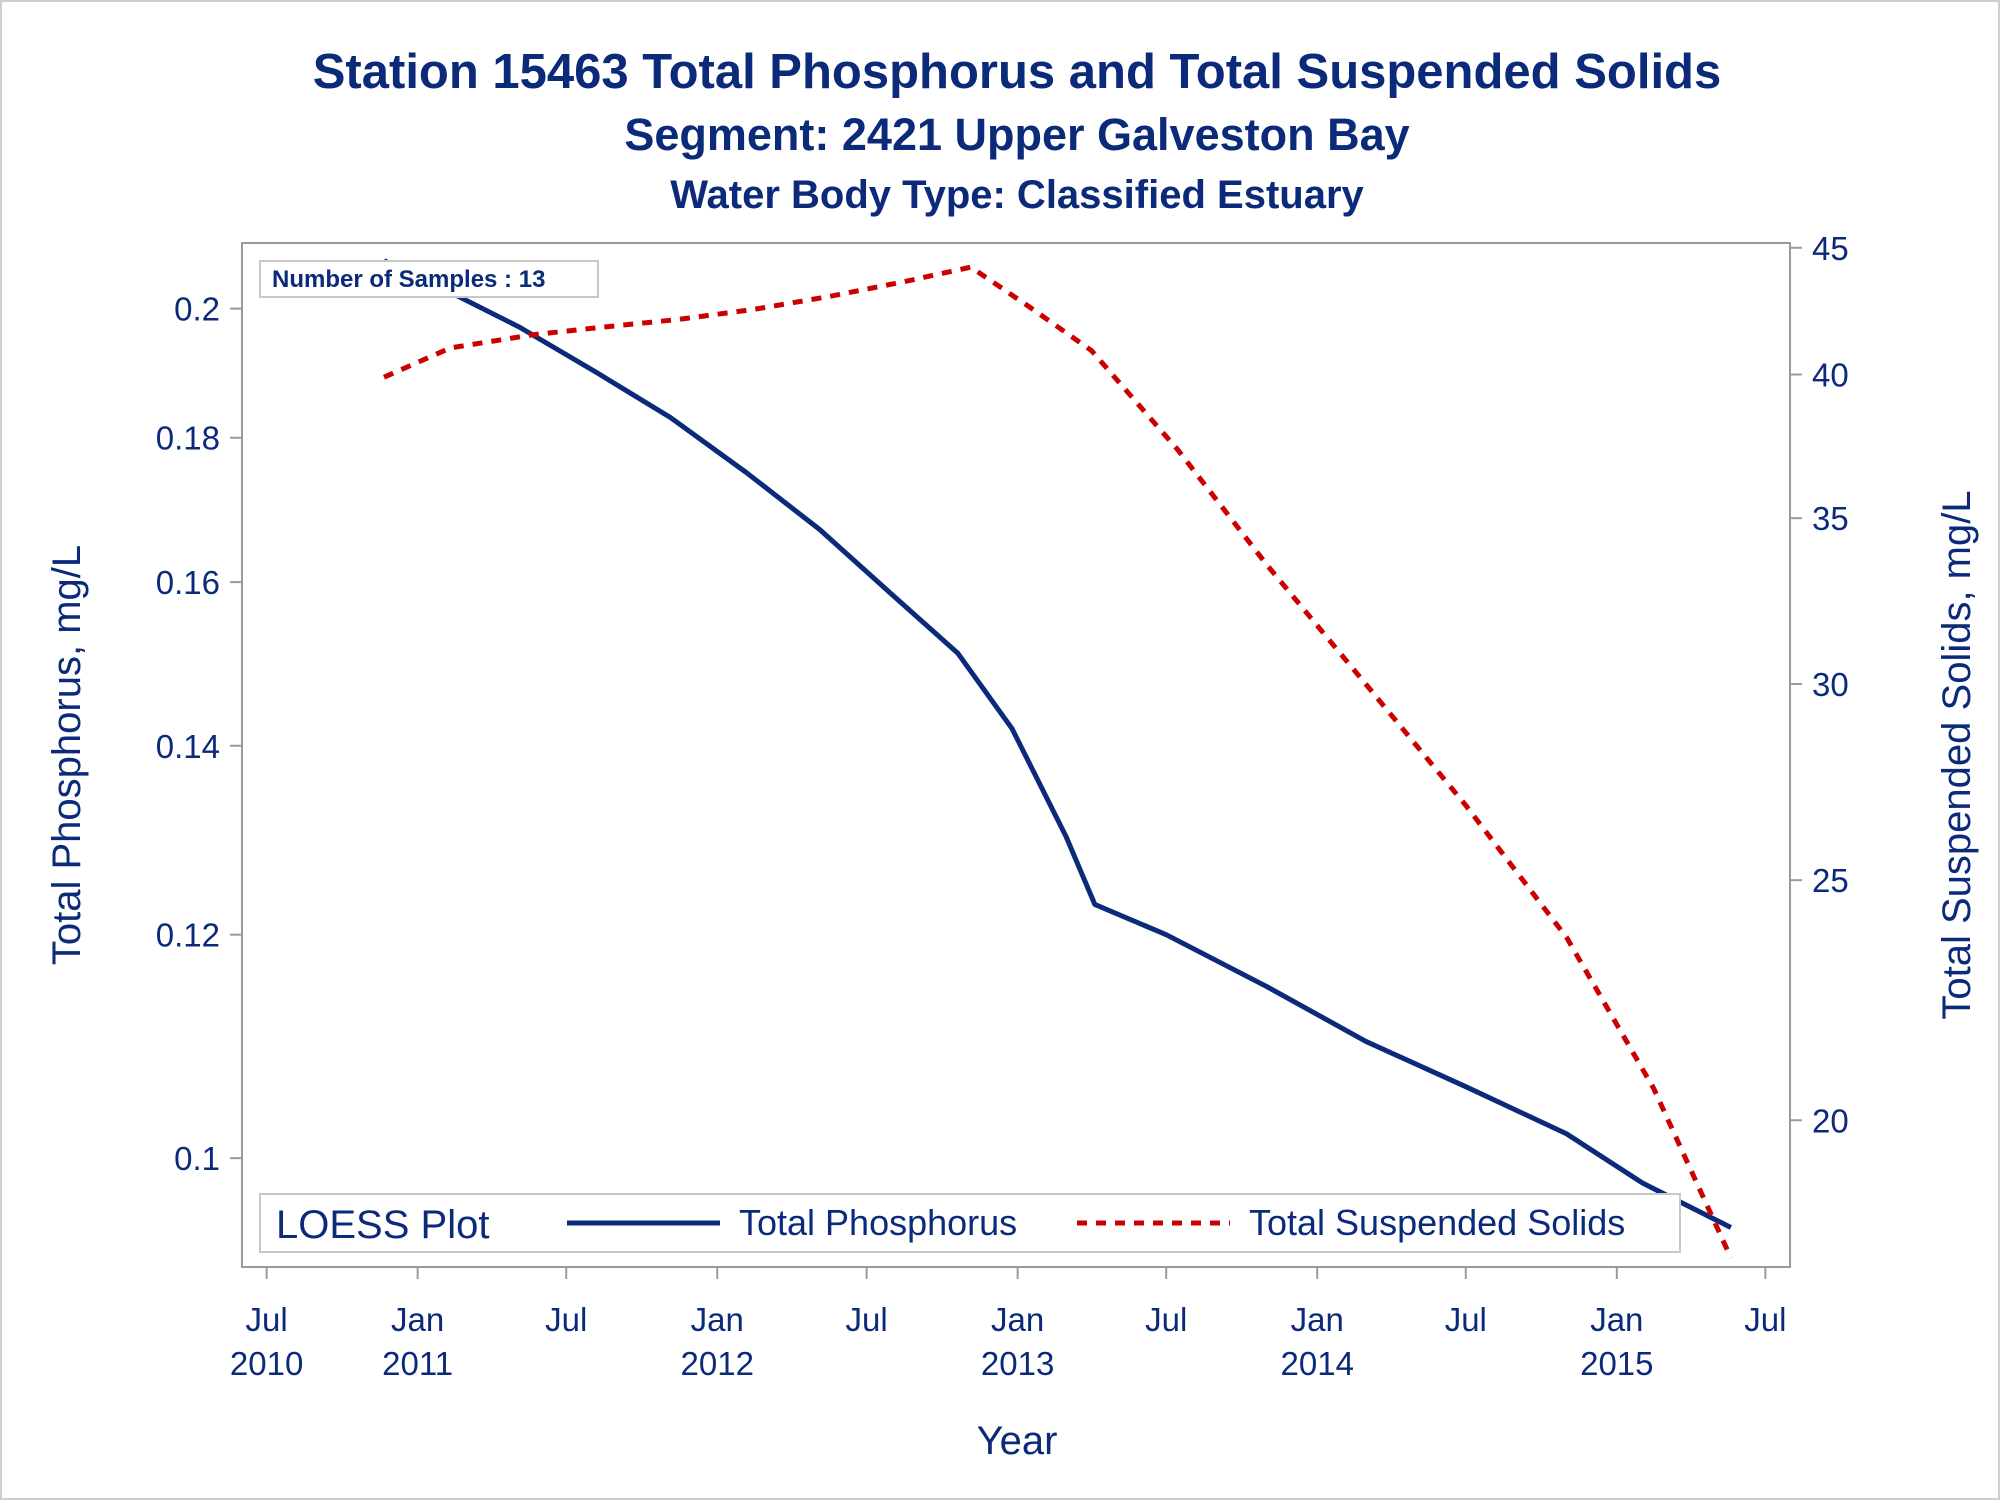 This screenshot has width=2000, height=1502. I want to click on y-axis-right-ticks: 20 25 30 35 40 45, so click(1819, 684).